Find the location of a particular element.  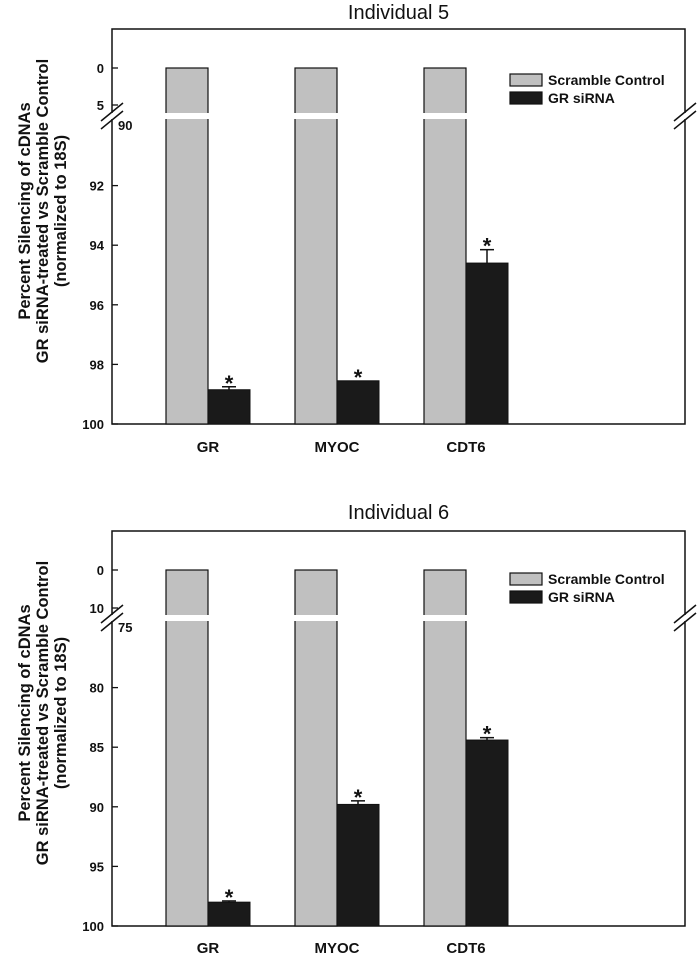

y-tick-label: 92 is located at coordinates (97, 186).